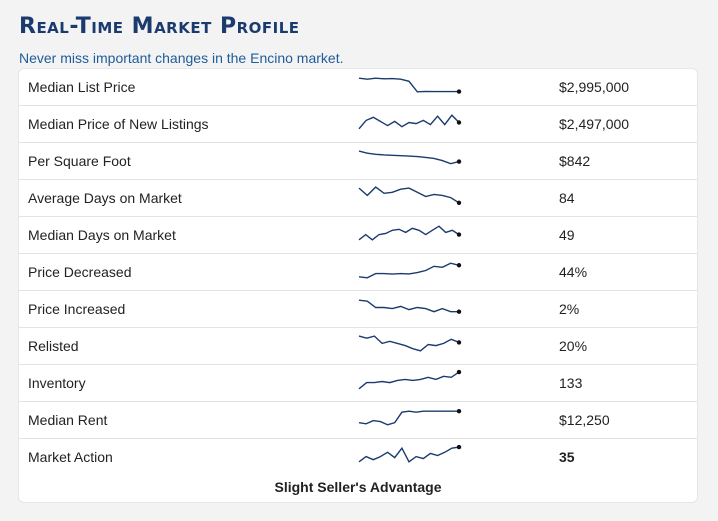 Image resolution: width=718 pixels, height=521 pixels. I want to click on metric-label: Inventory, so click(57, 383).